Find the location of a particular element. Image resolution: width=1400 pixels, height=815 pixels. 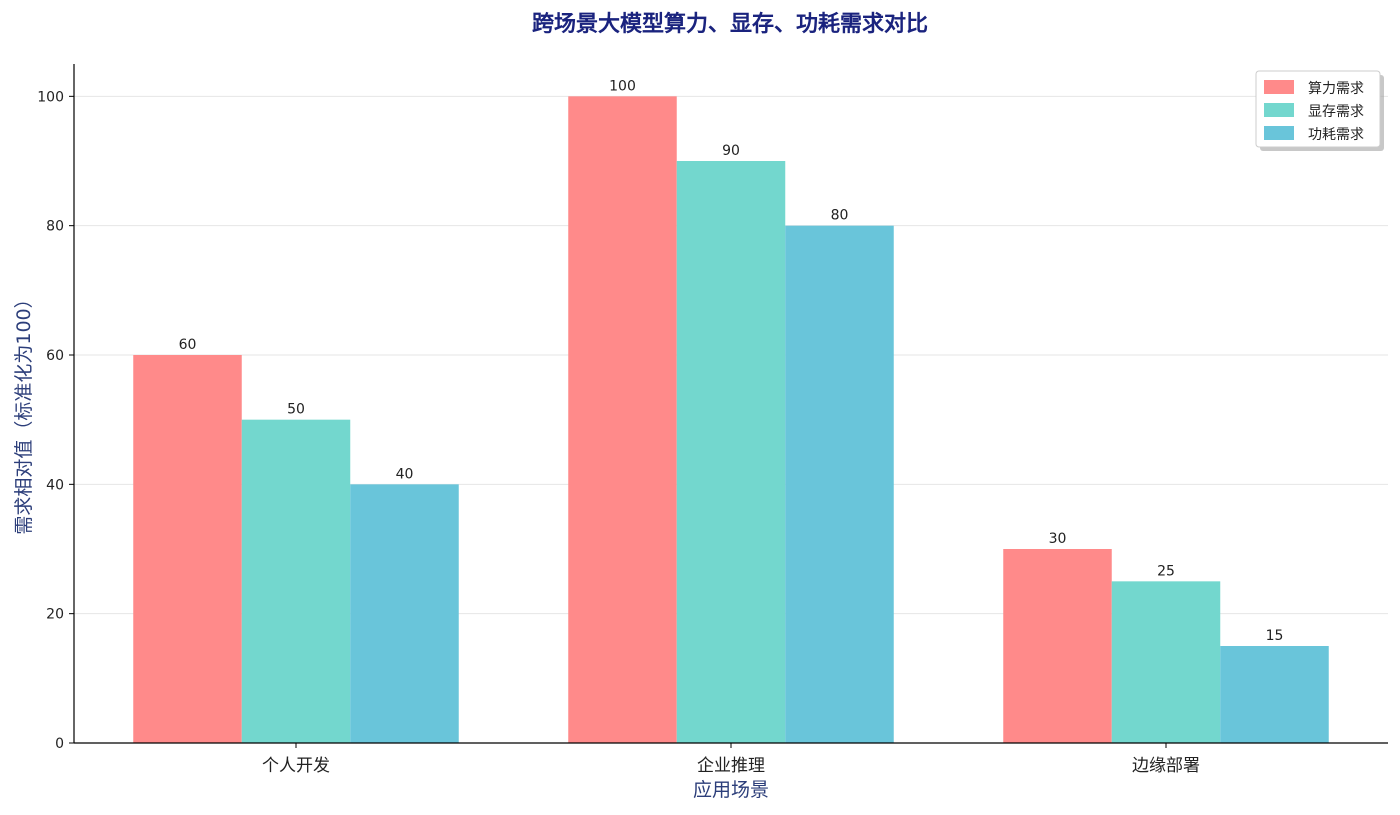

x-tick-label: 边缘部署 is located at coordinates (1166, 766).